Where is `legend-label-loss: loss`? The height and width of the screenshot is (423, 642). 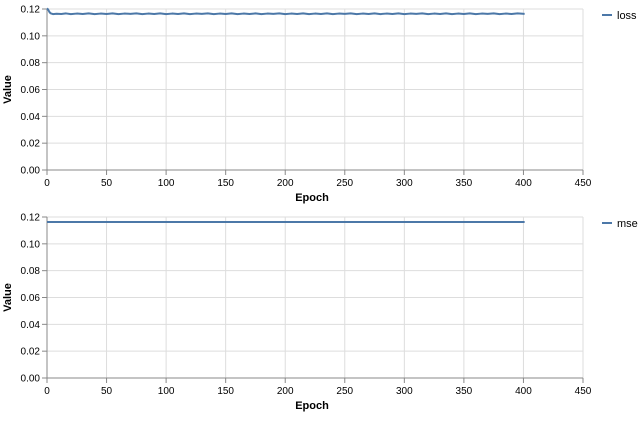
legend-label-loss: loss is located at coordinates (627, 16).